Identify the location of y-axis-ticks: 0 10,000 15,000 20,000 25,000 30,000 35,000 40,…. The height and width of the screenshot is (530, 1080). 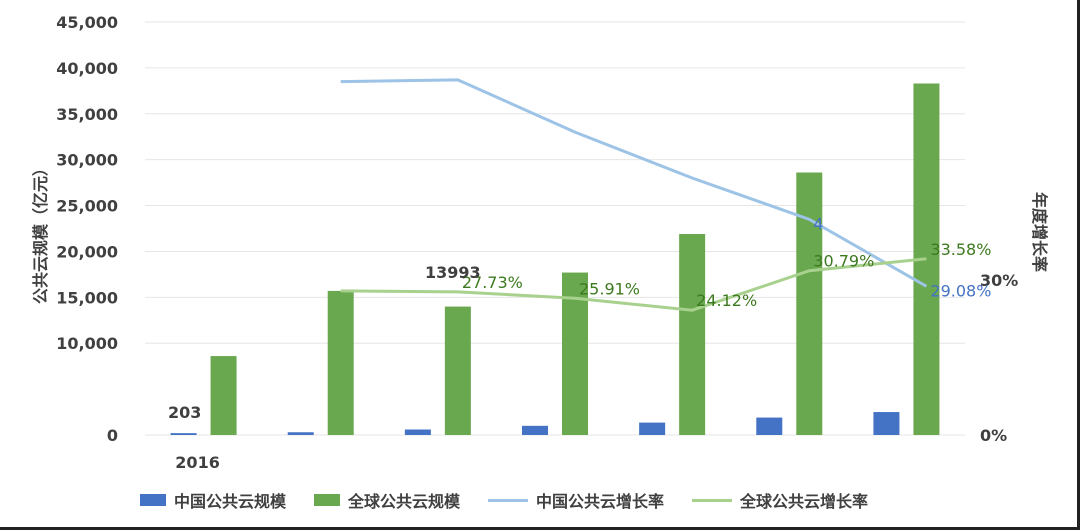
(87, 229).